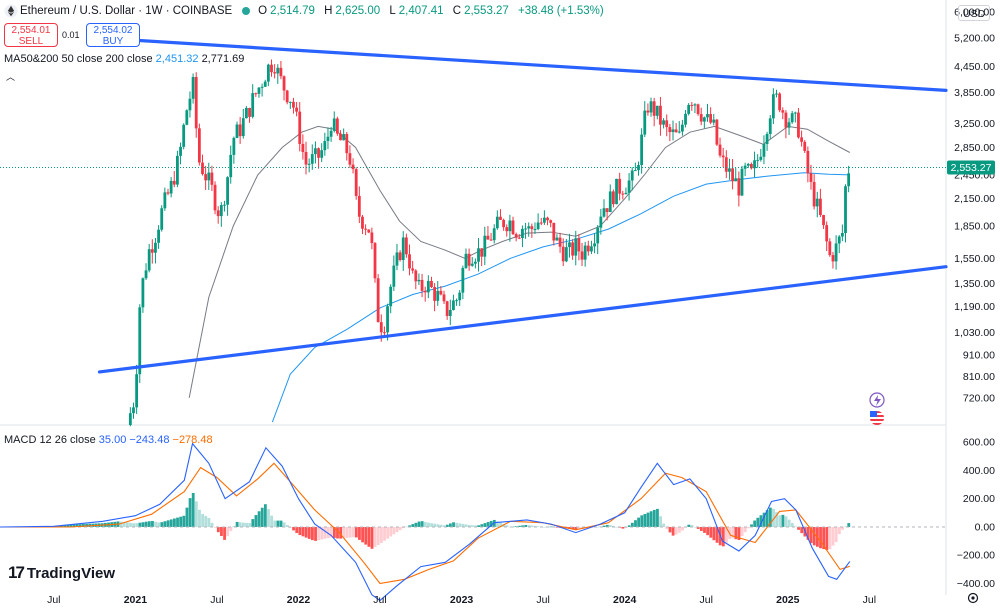 This screenshot has height=611, width=1000. I want to click on collapse-legend-icon: ︿, so click(11, 77).